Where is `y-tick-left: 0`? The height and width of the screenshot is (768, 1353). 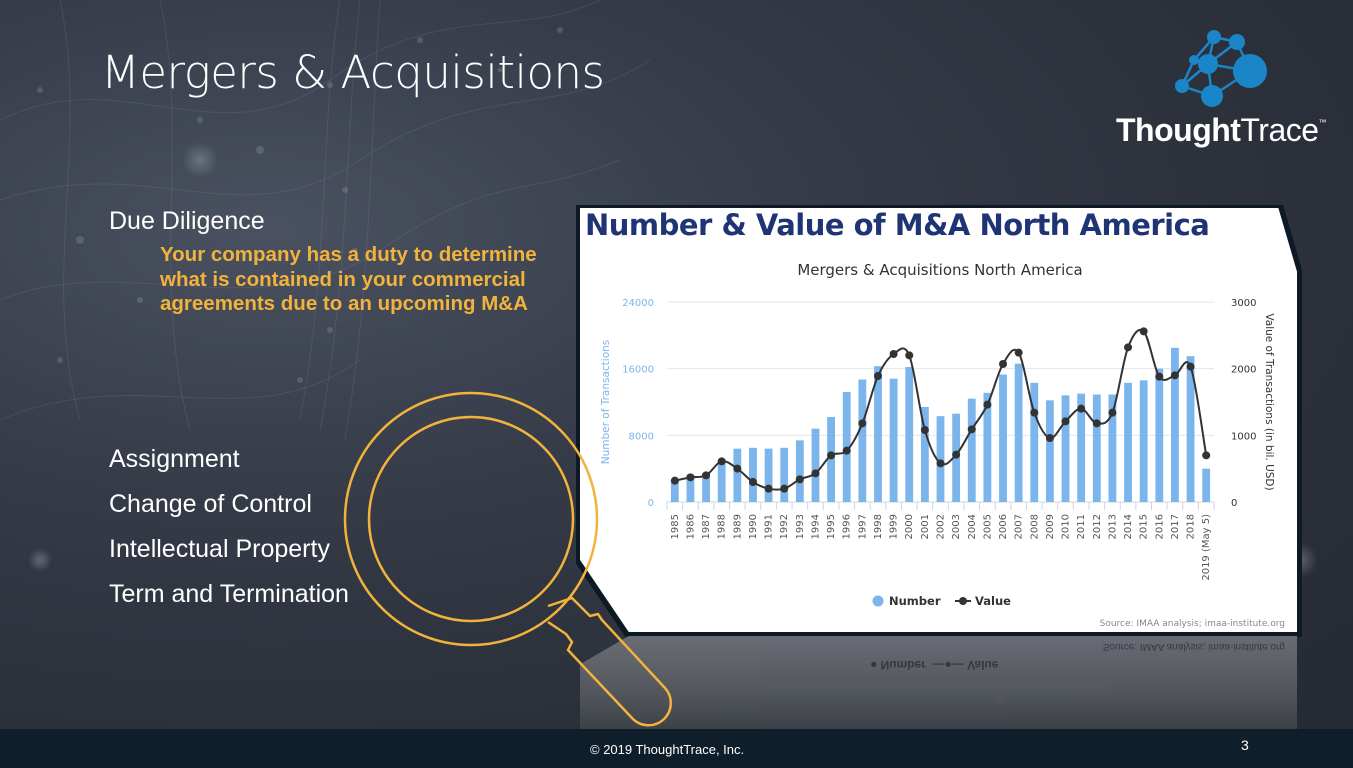 y-tick-left: 0 is located at coordinates (651, 503).